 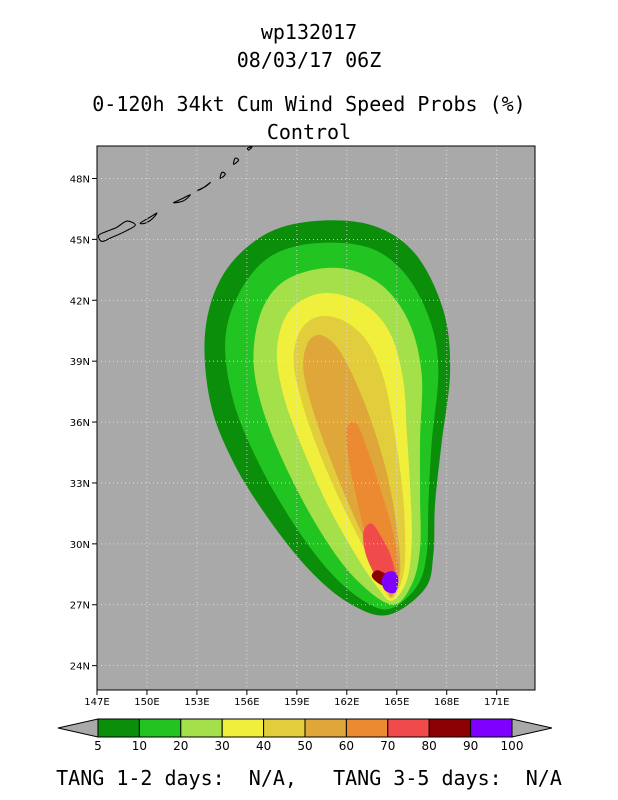 What do you see at coordinates (246, 702) in the screenshot?
I see `x-tick-label: 156E` at bounding box center [246, 702].